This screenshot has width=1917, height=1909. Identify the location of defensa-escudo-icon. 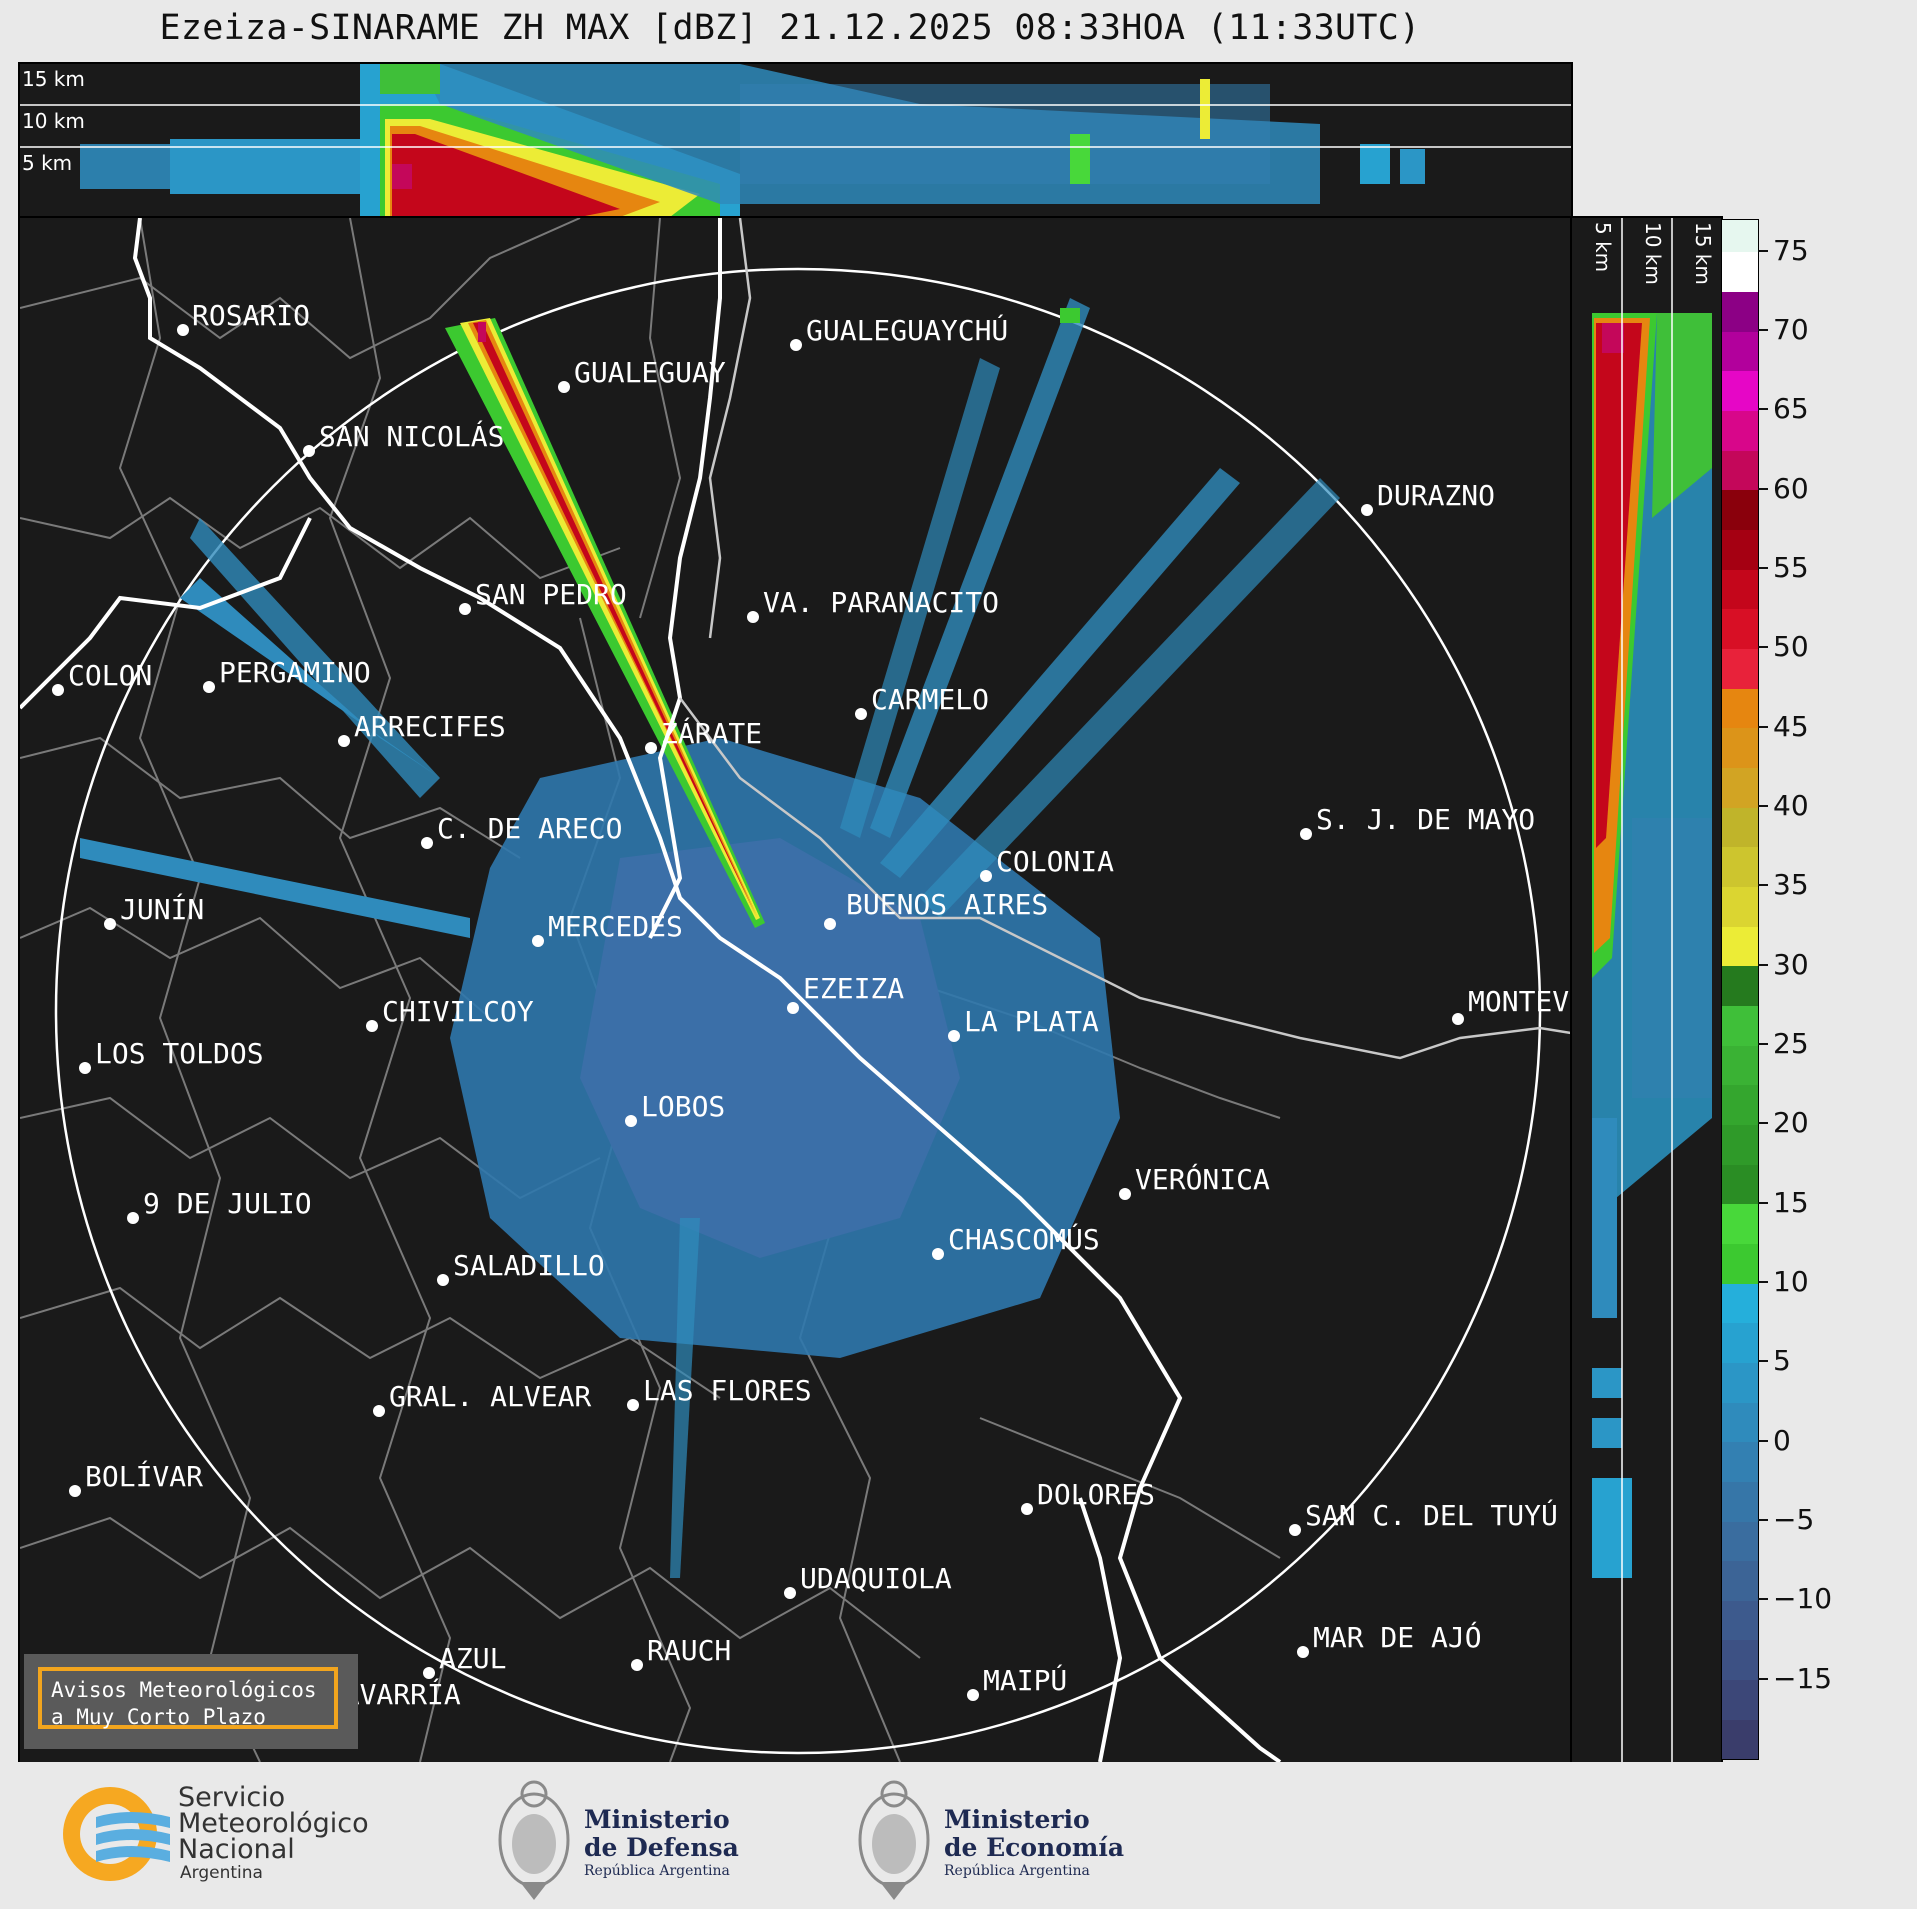
(534, 1840).